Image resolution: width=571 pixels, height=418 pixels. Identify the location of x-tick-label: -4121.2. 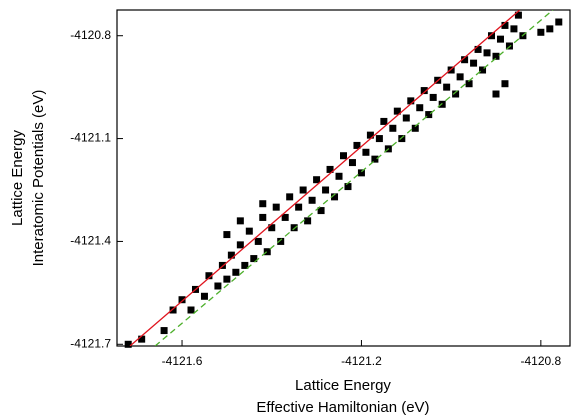
(361, 361).